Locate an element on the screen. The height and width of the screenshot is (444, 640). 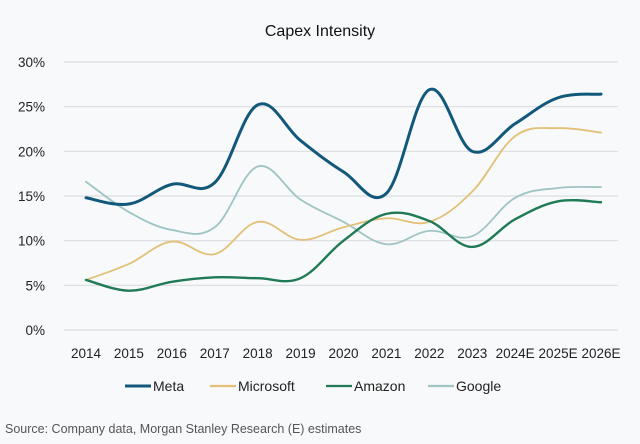
series-line-google is located at coordinates (343, 205).